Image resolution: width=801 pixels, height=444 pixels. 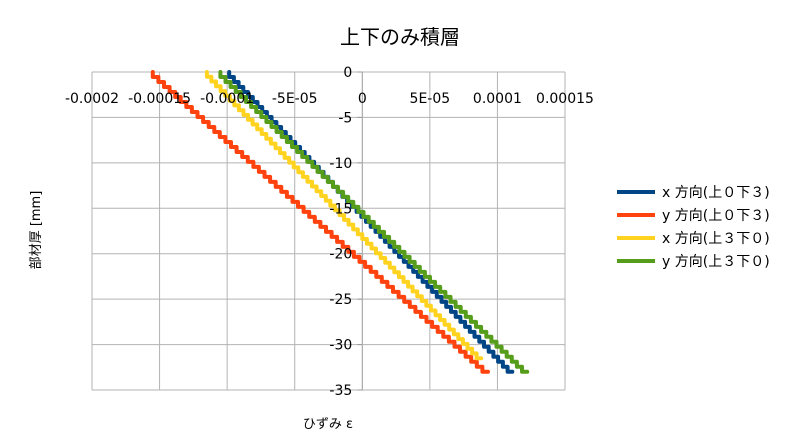 What do you see at coordinates (716, 262) in the screenshot?
I see `legend-entry: y 方向(上３下０)` at bounding box center [716, 262].